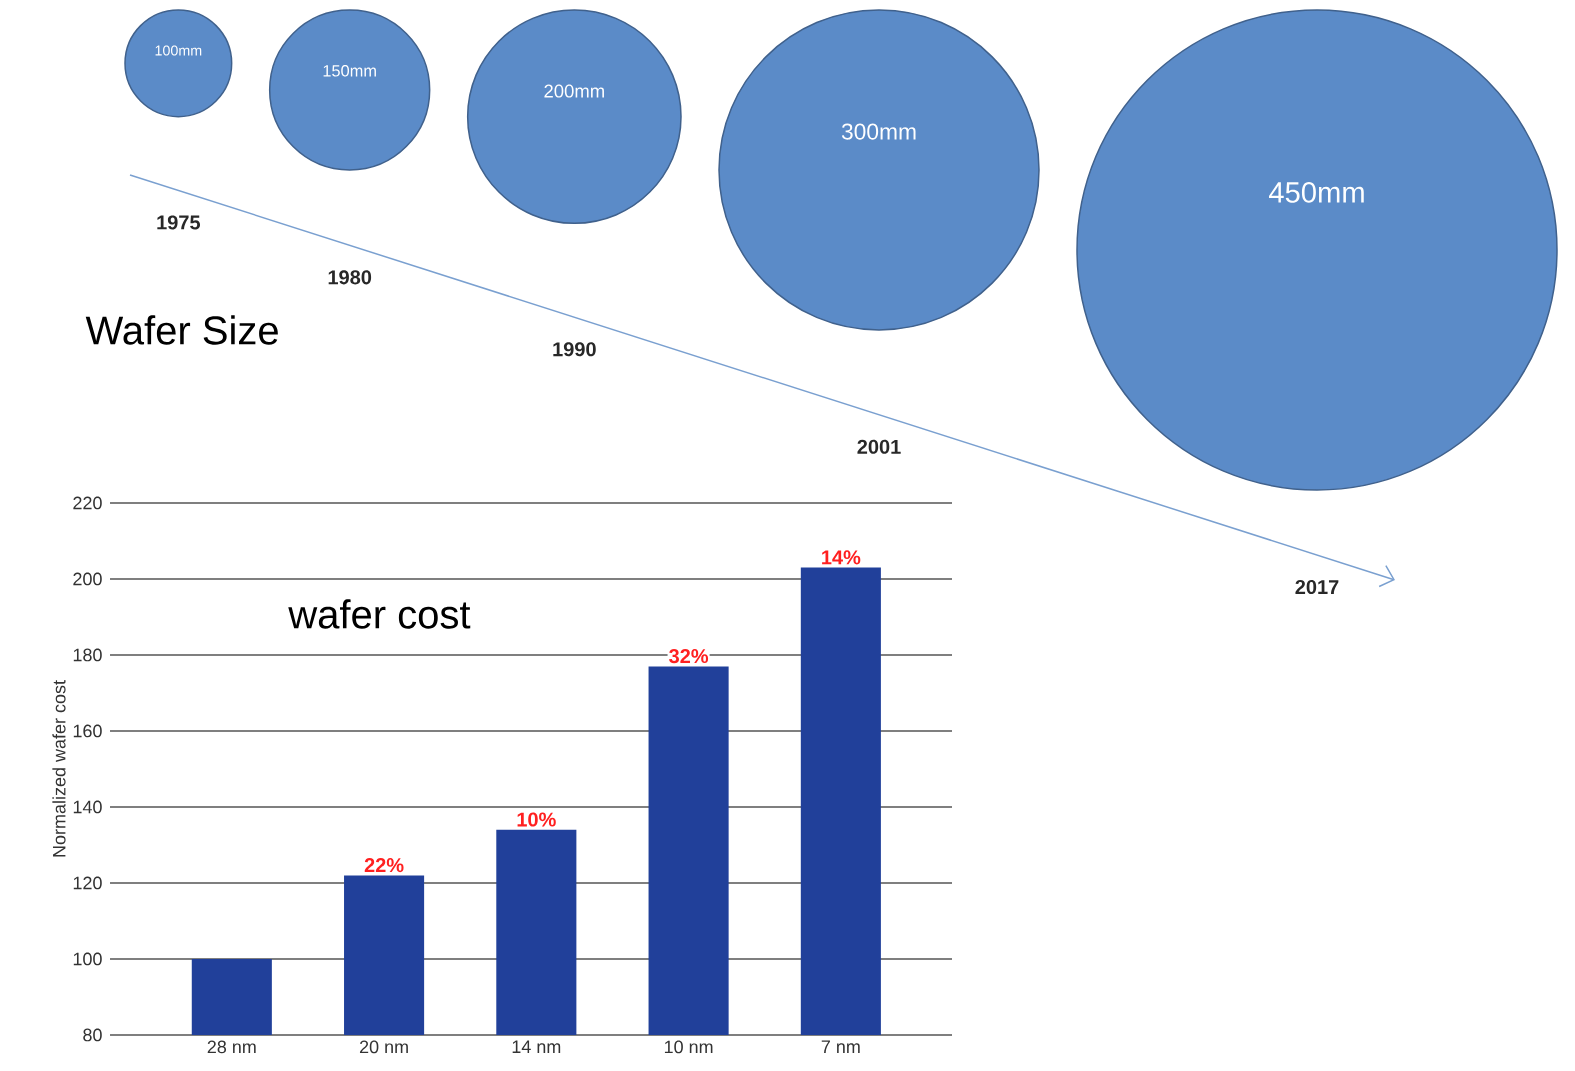 The image size is (1575, 1071). I want to click on data-label: 450mm, so click(1316, 192).